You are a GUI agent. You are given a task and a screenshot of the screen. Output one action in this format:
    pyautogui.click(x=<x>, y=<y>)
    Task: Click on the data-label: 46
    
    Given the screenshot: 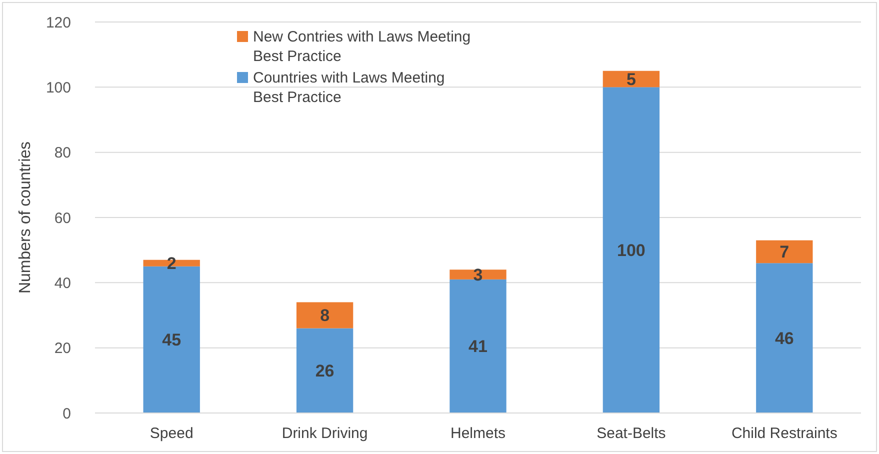 What is the action you would take?
    pyautogui.click(x=784, y=338)
    